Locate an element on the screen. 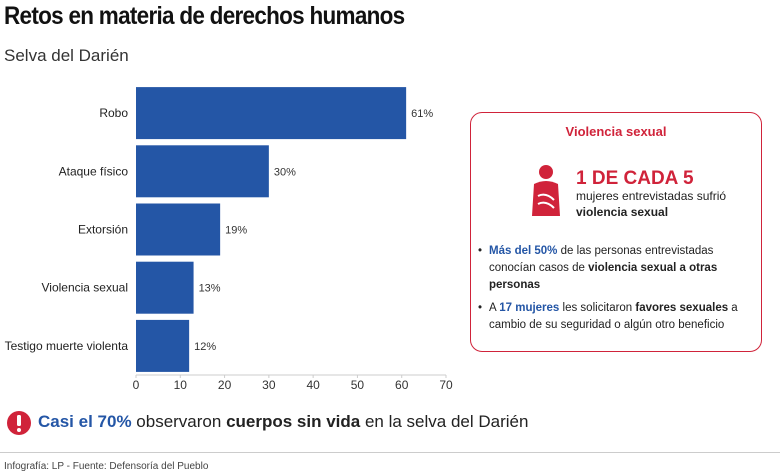 The width and height of the screenshot is (780, 476). value-label: 19% is located at coordinates (236, 231).